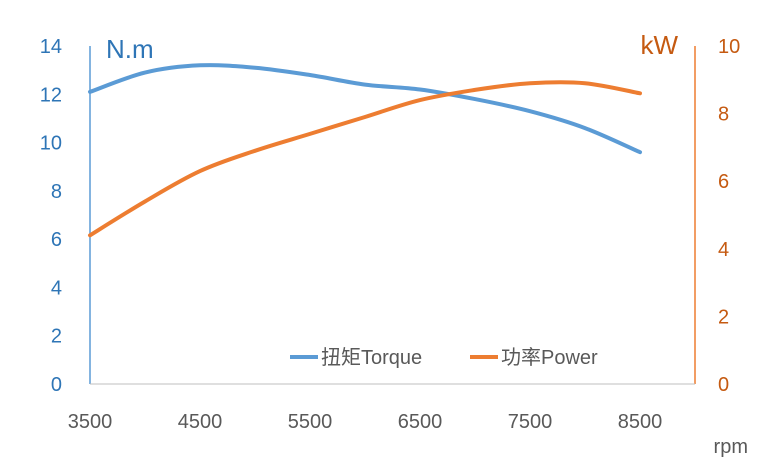  I want to click on left-axis-unit-label: N.m, so click(130, 49).